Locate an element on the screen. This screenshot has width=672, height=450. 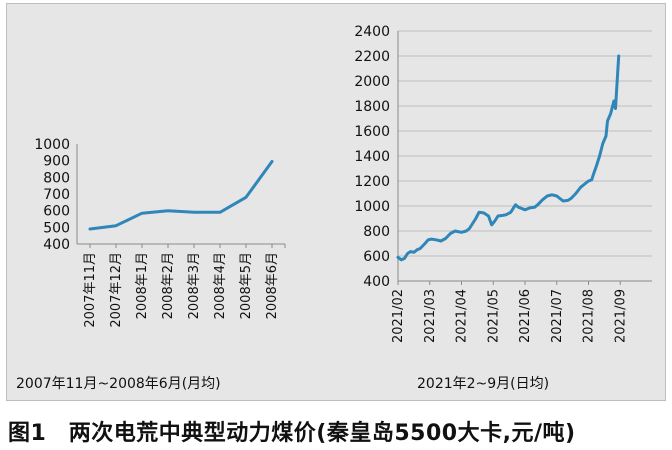
x-tick-label: 2021/09 is located at coordinates (620, 316).